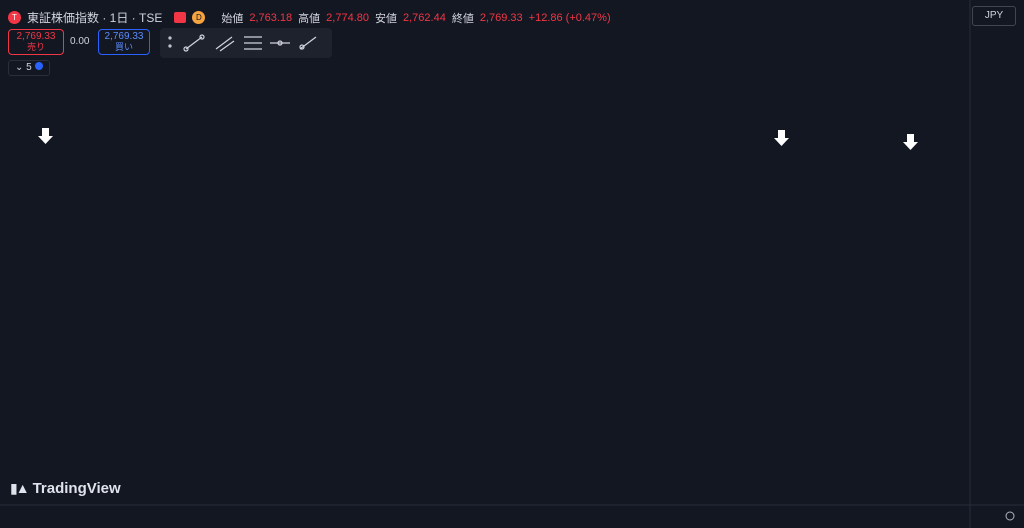 The height and width of the screenshot is (528, 1024). I want to click on sell-button: 2,769.33 売り, so click(36, 42).